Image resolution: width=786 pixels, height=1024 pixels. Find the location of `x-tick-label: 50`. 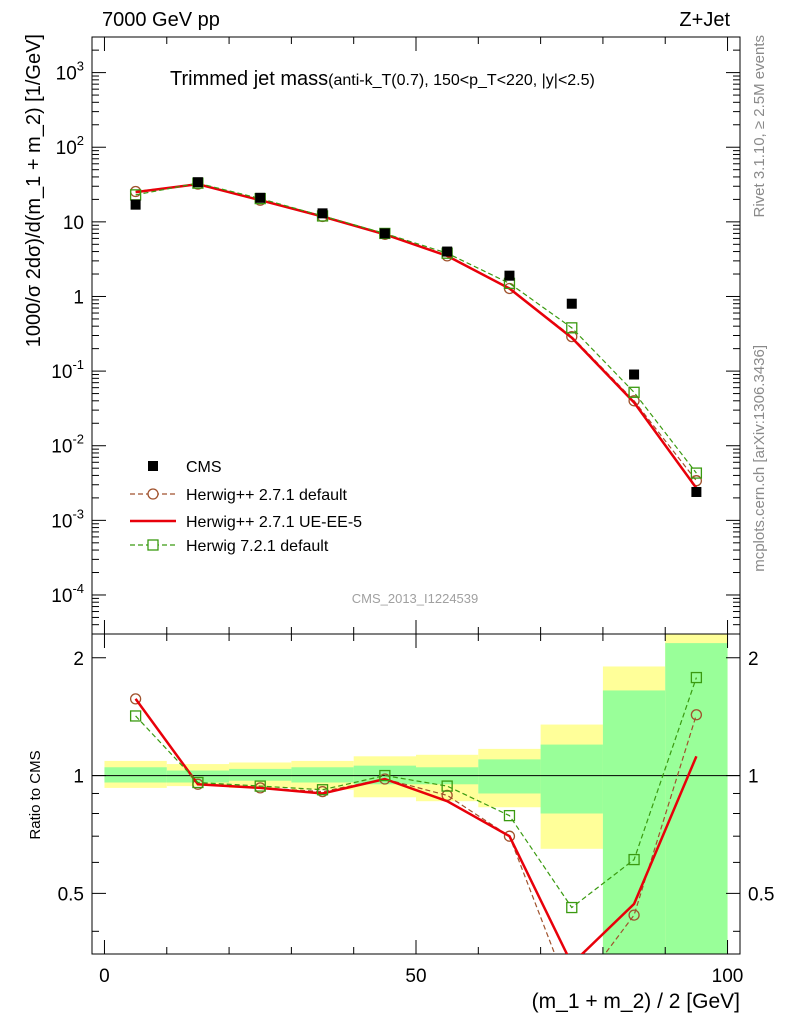

x-tick-label: 50 is located at coordinates (415, 976).